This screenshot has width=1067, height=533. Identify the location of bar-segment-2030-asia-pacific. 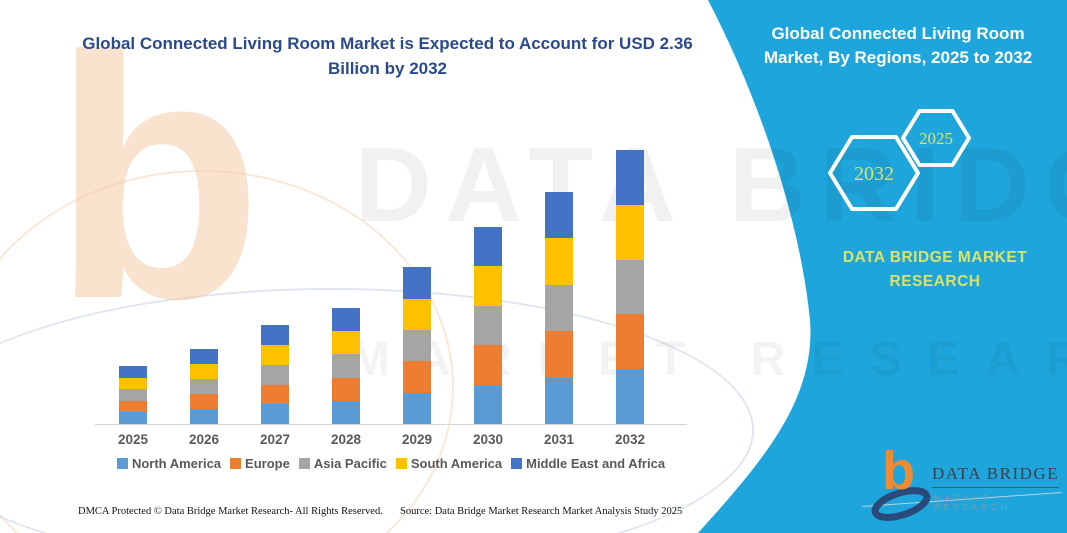
(488, 325).